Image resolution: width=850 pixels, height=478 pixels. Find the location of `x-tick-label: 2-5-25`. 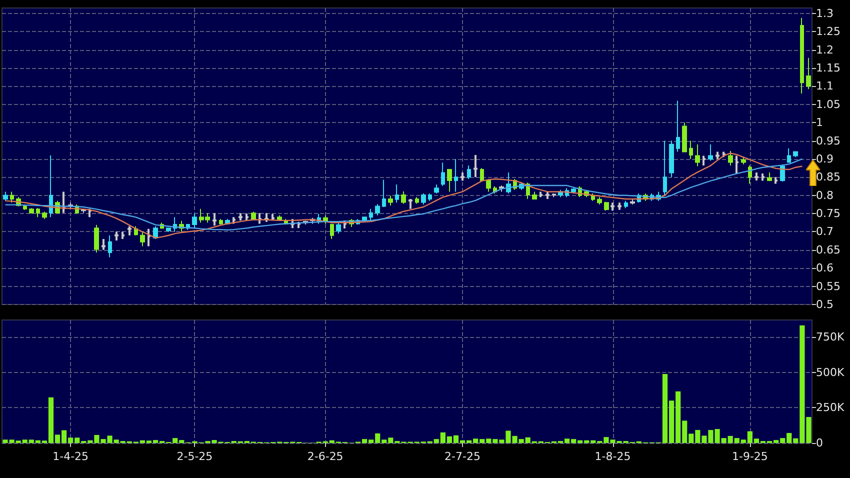

x-tick-label: 2-5-25 is located at coordinates (194, 456).